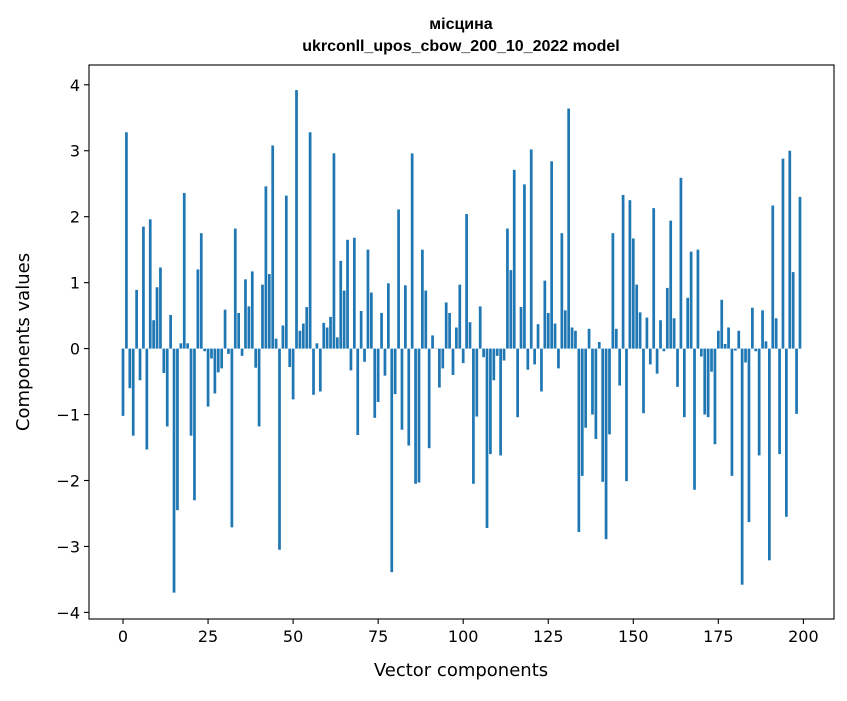  Describe the element at coordinates (460, 46) in the screenshot. I see `chart-title-line2: ukrconll_upos_cbow_200_10_2022 model` at that location.